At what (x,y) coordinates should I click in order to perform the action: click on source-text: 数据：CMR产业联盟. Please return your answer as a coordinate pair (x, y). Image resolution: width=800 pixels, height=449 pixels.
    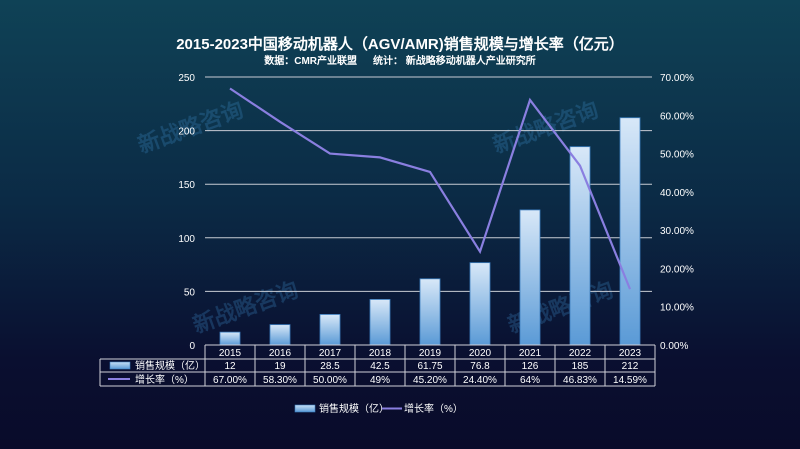
    Looking at the image, I should click on (310, 61).